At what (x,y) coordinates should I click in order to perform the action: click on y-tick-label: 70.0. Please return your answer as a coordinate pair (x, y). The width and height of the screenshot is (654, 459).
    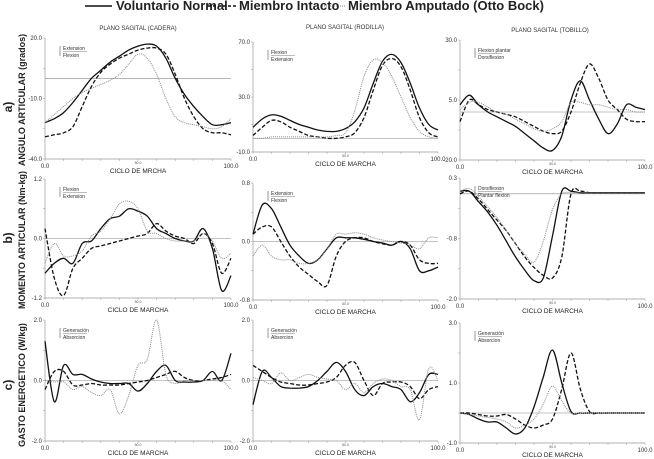
    Looking at the image, I should click on (244, 43).